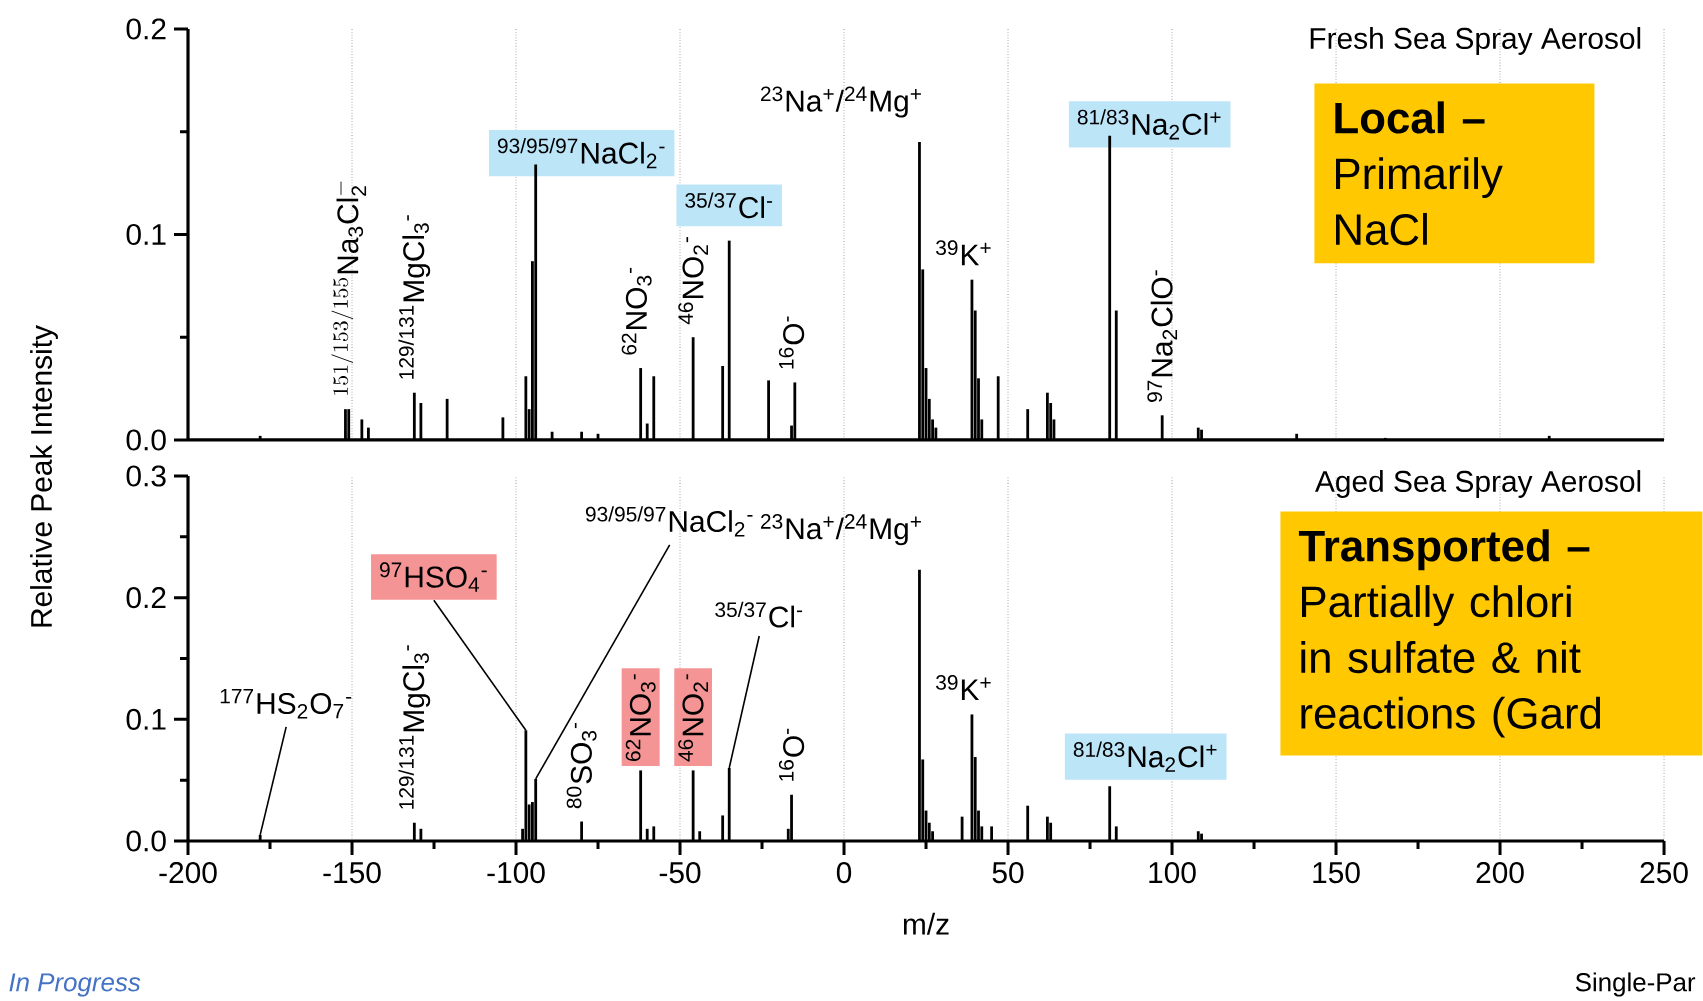  I want to click on chart-title: Fresh Sea Spray Aerosol, so click(1475, 41).